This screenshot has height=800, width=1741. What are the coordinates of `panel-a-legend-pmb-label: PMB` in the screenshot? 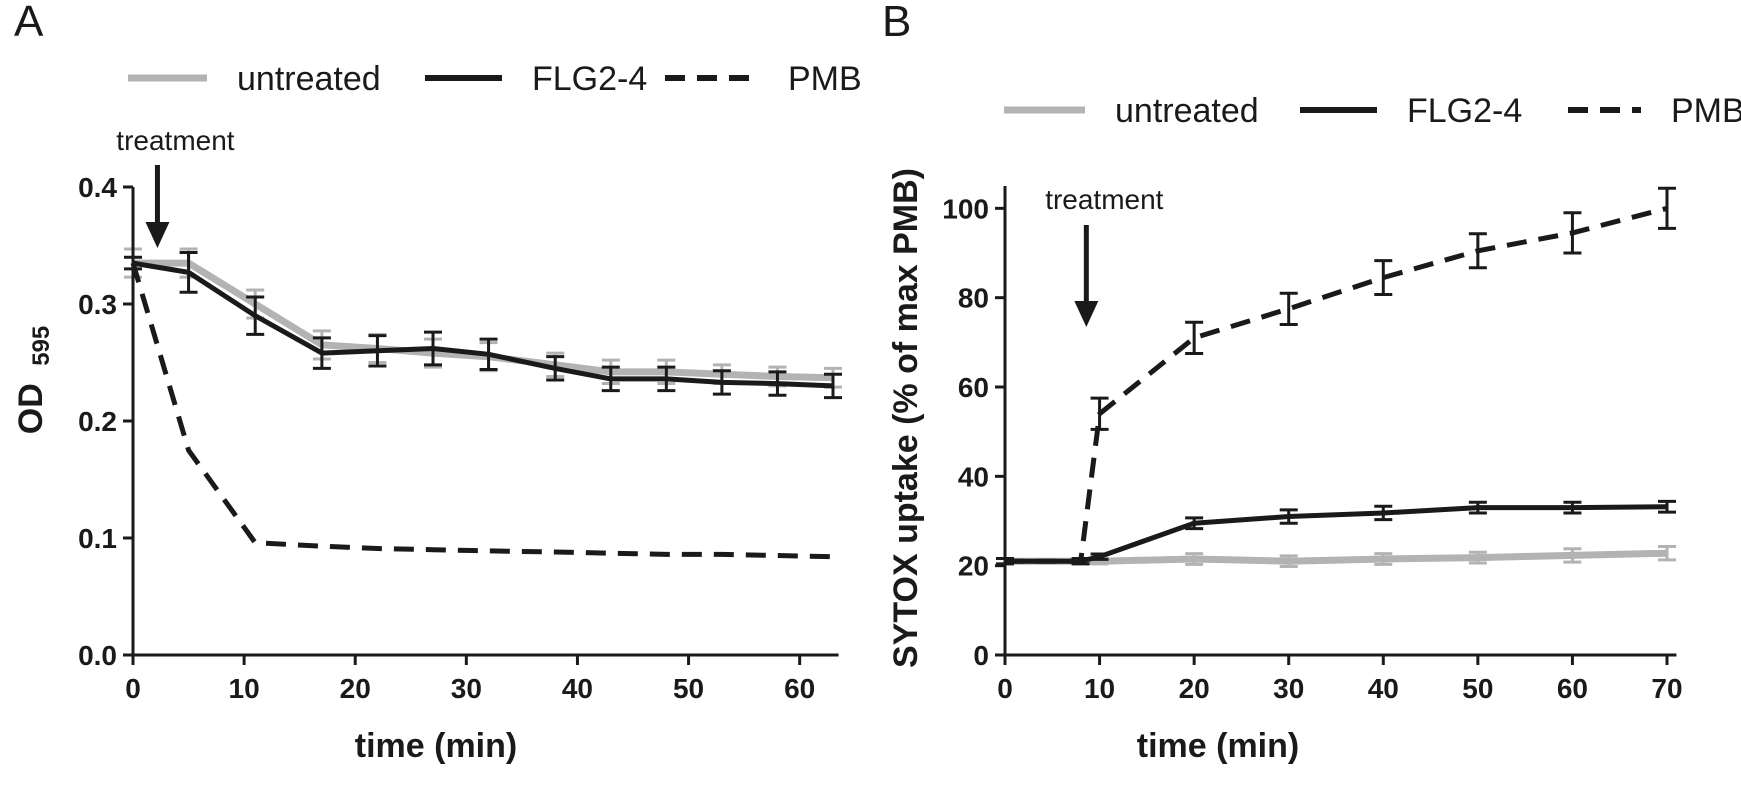 It's located at (825, 79).